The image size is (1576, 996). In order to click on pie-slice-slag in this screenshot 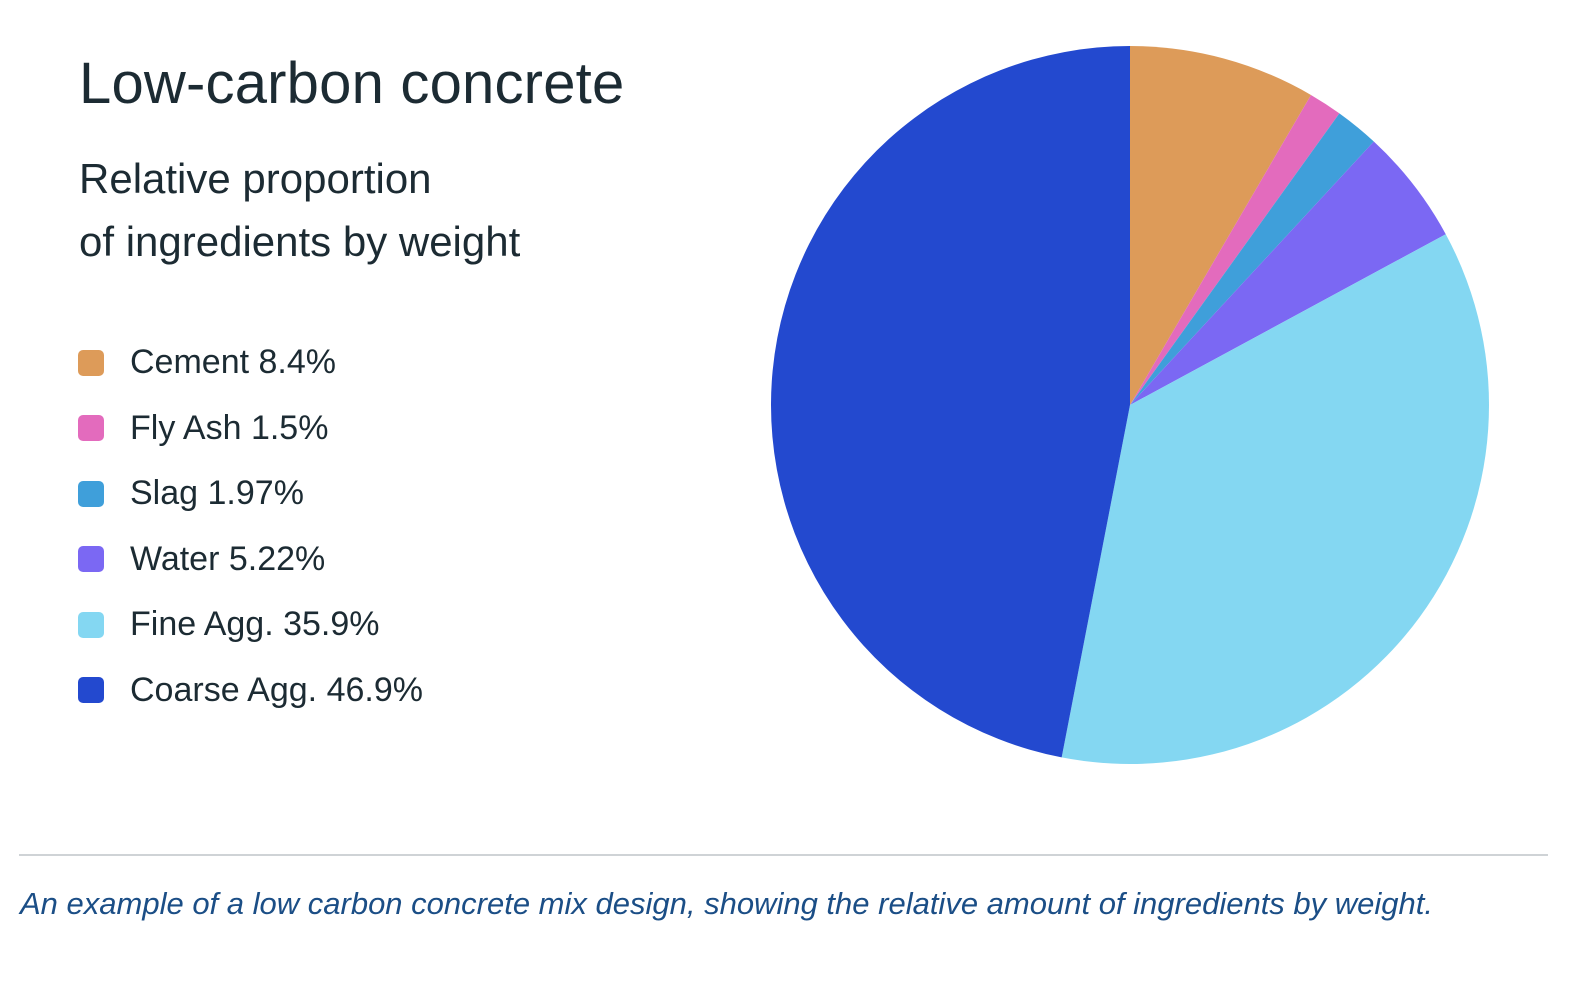, I will do `click(1252, 259)`.